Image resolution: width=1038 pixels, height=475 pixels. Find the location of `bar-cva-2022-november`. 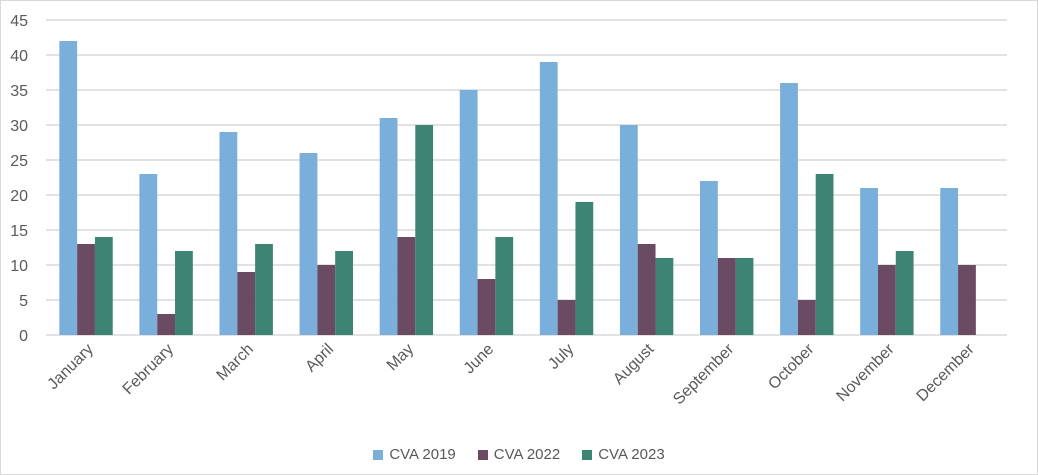

bar-cva-2022-november is located at coordinates (886, 300).